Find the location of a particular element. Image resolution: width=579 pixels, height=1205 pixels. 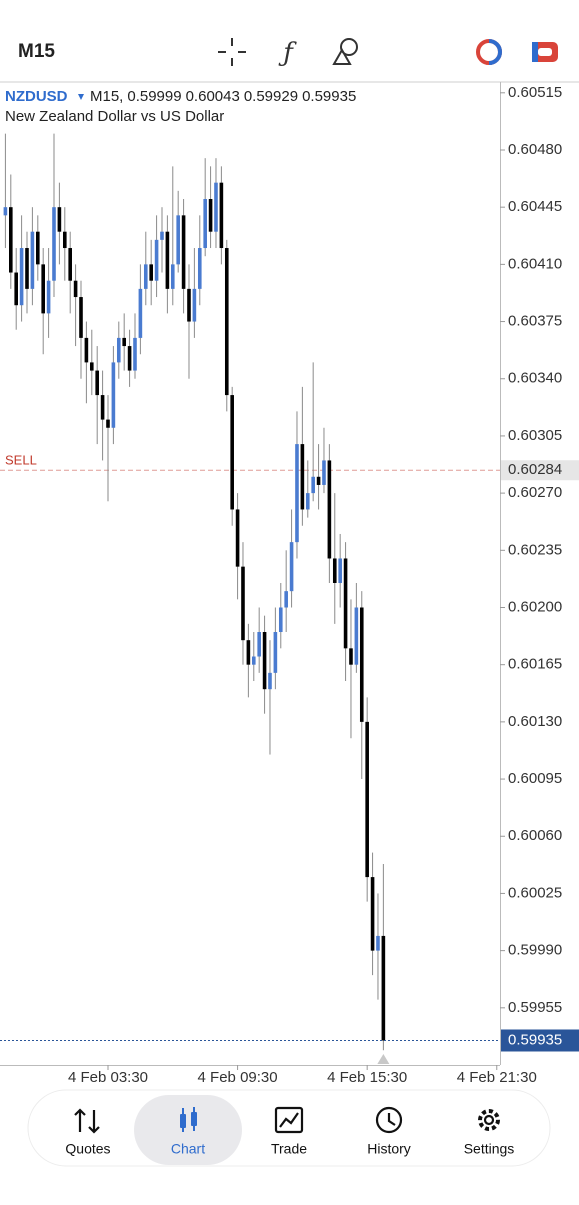

tab-label: Quotes is located at coordinates (87, 1149).